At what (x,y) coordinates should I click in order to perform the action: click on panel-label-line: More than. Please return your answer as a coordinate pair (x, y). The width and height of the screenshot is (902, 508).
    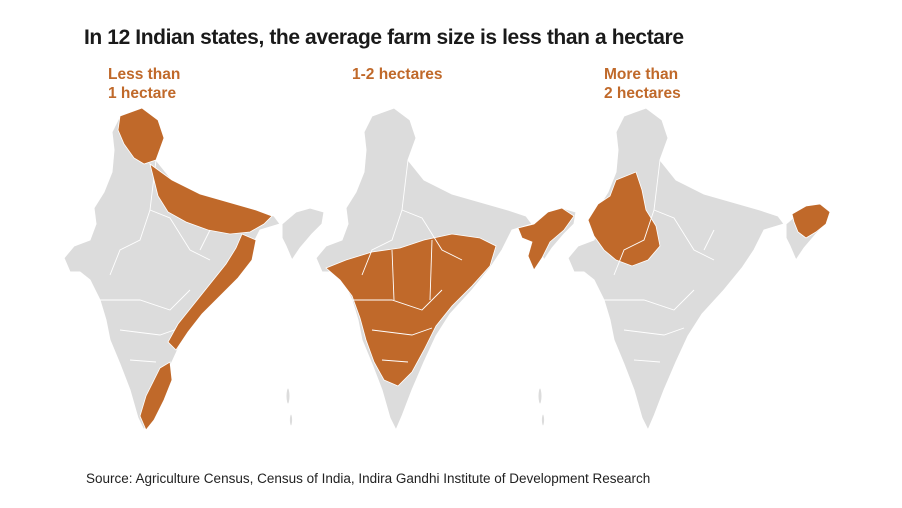
    Looking at the image, I should click on (641, 74).